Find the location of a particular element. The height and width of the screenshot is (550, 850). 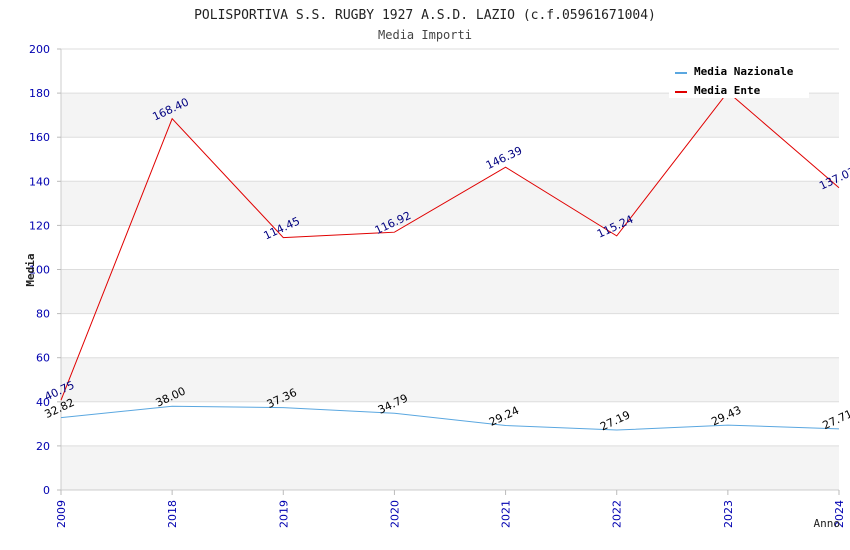

legend: Media Nazionale Media Ente is located at coordinates (739, 79).